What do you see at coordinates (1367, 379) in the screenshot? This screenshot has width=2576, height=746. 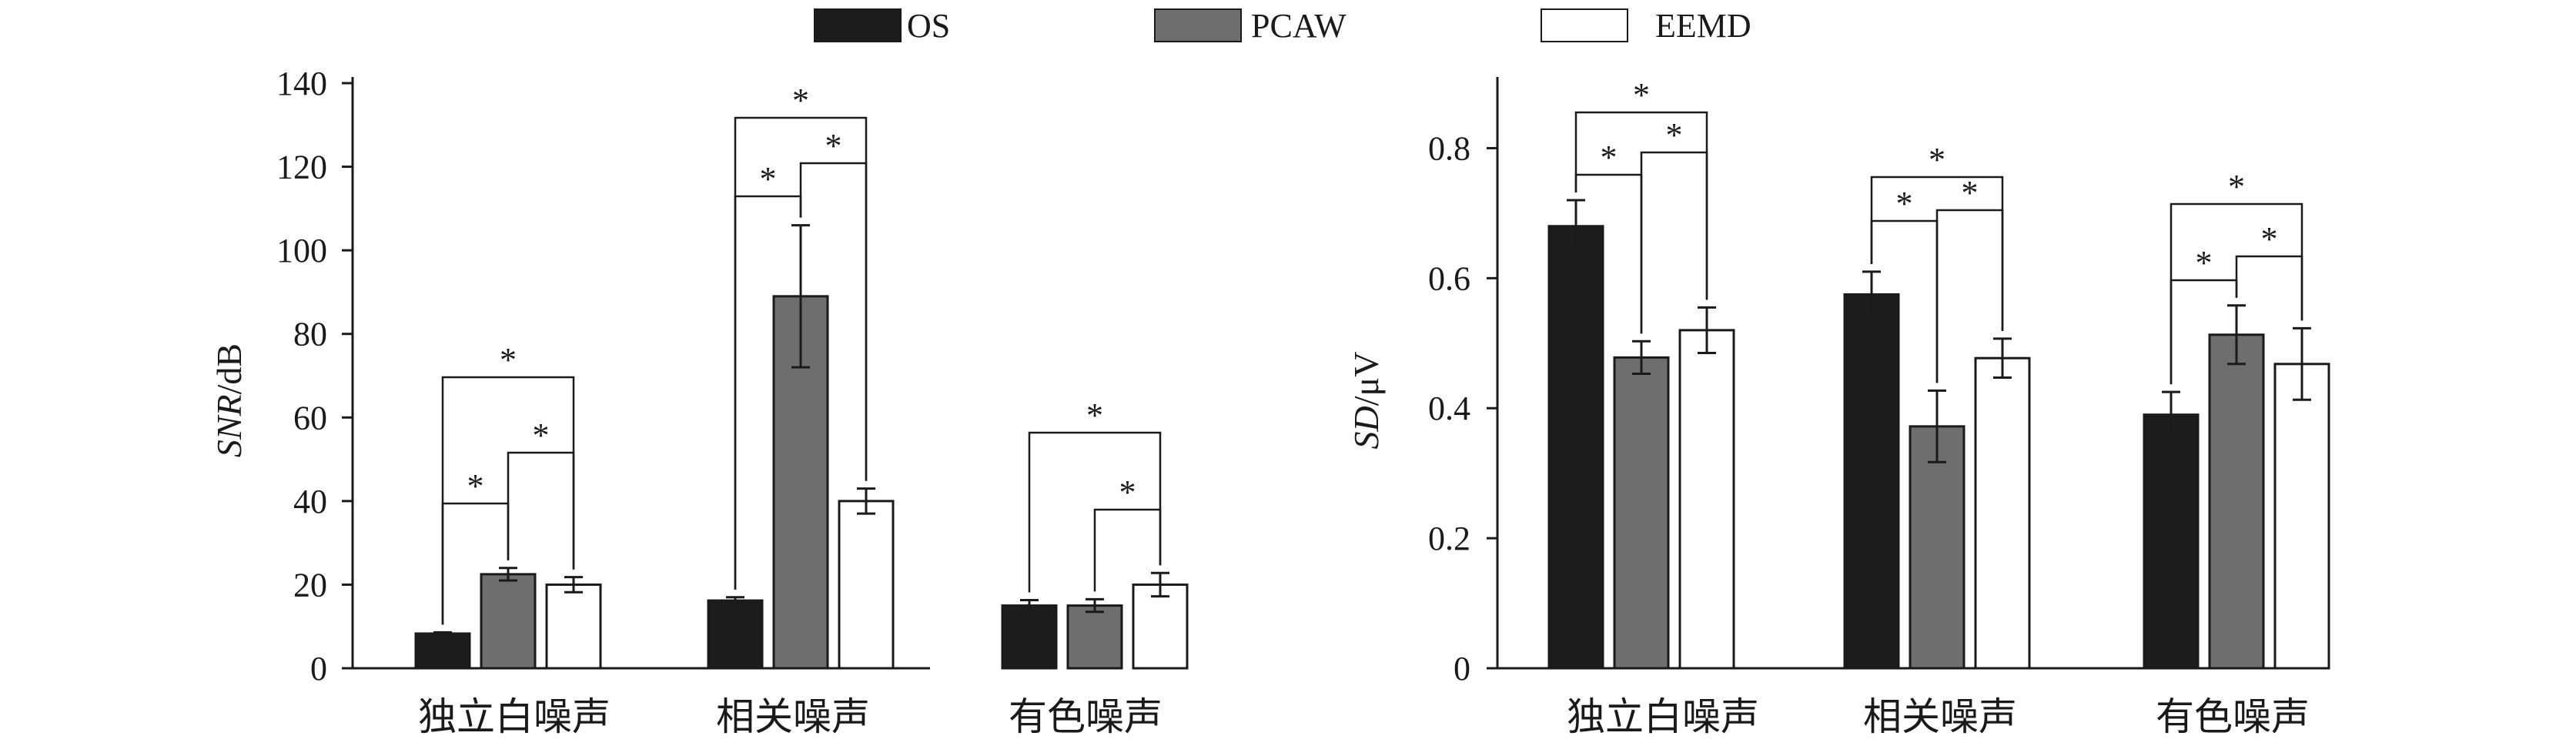 I see `sd-y-axis-title-unit: /μV` at bounding box center [1367, 379].